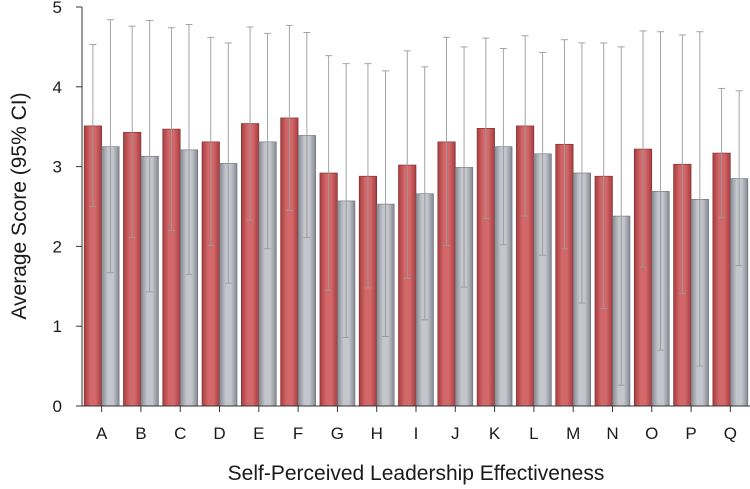 This screenshot has width=750, height=489. Describe the element at coordinates (57, 167) in the screenshot. I see `y-tick-label: 3` at that location.